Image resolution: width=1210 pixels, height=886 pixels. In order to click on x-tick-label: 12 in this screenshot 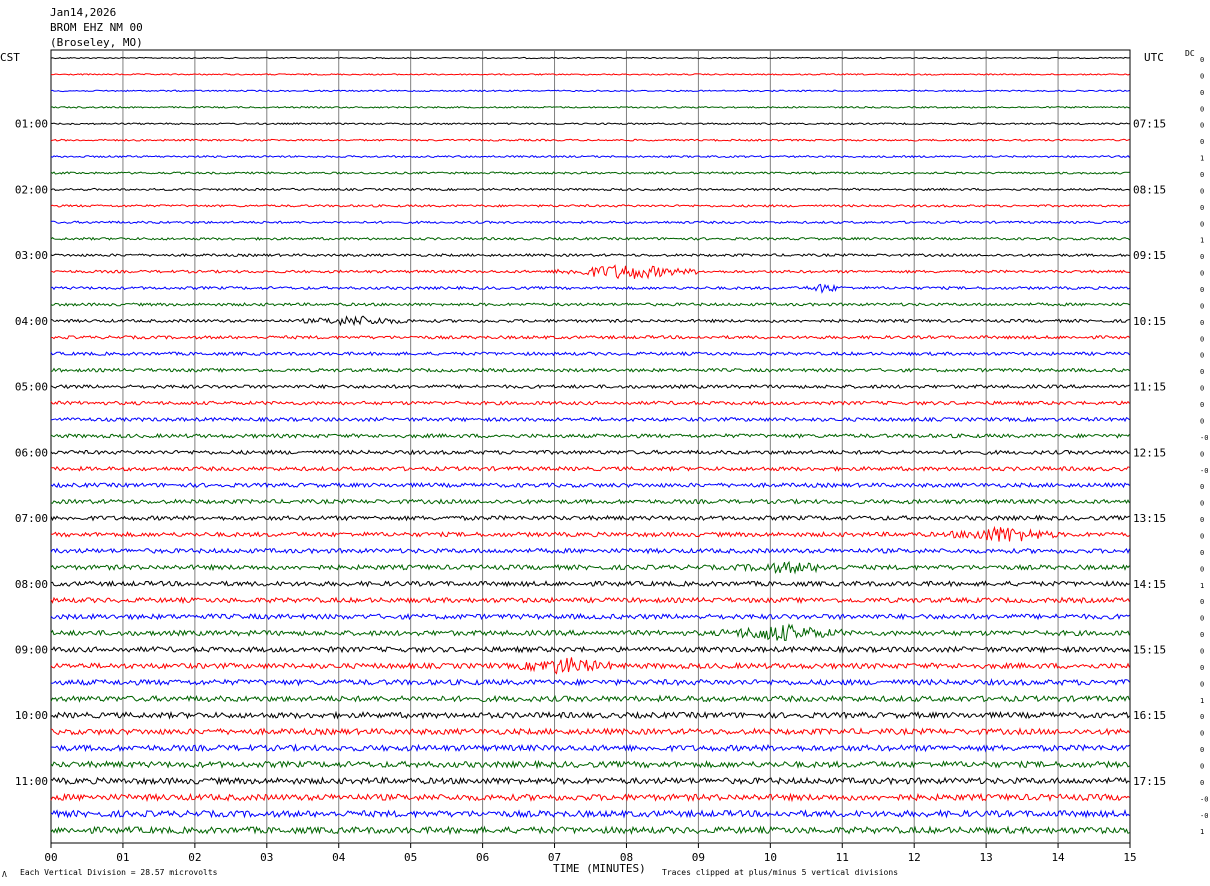, I will do `click(914, 857)`.